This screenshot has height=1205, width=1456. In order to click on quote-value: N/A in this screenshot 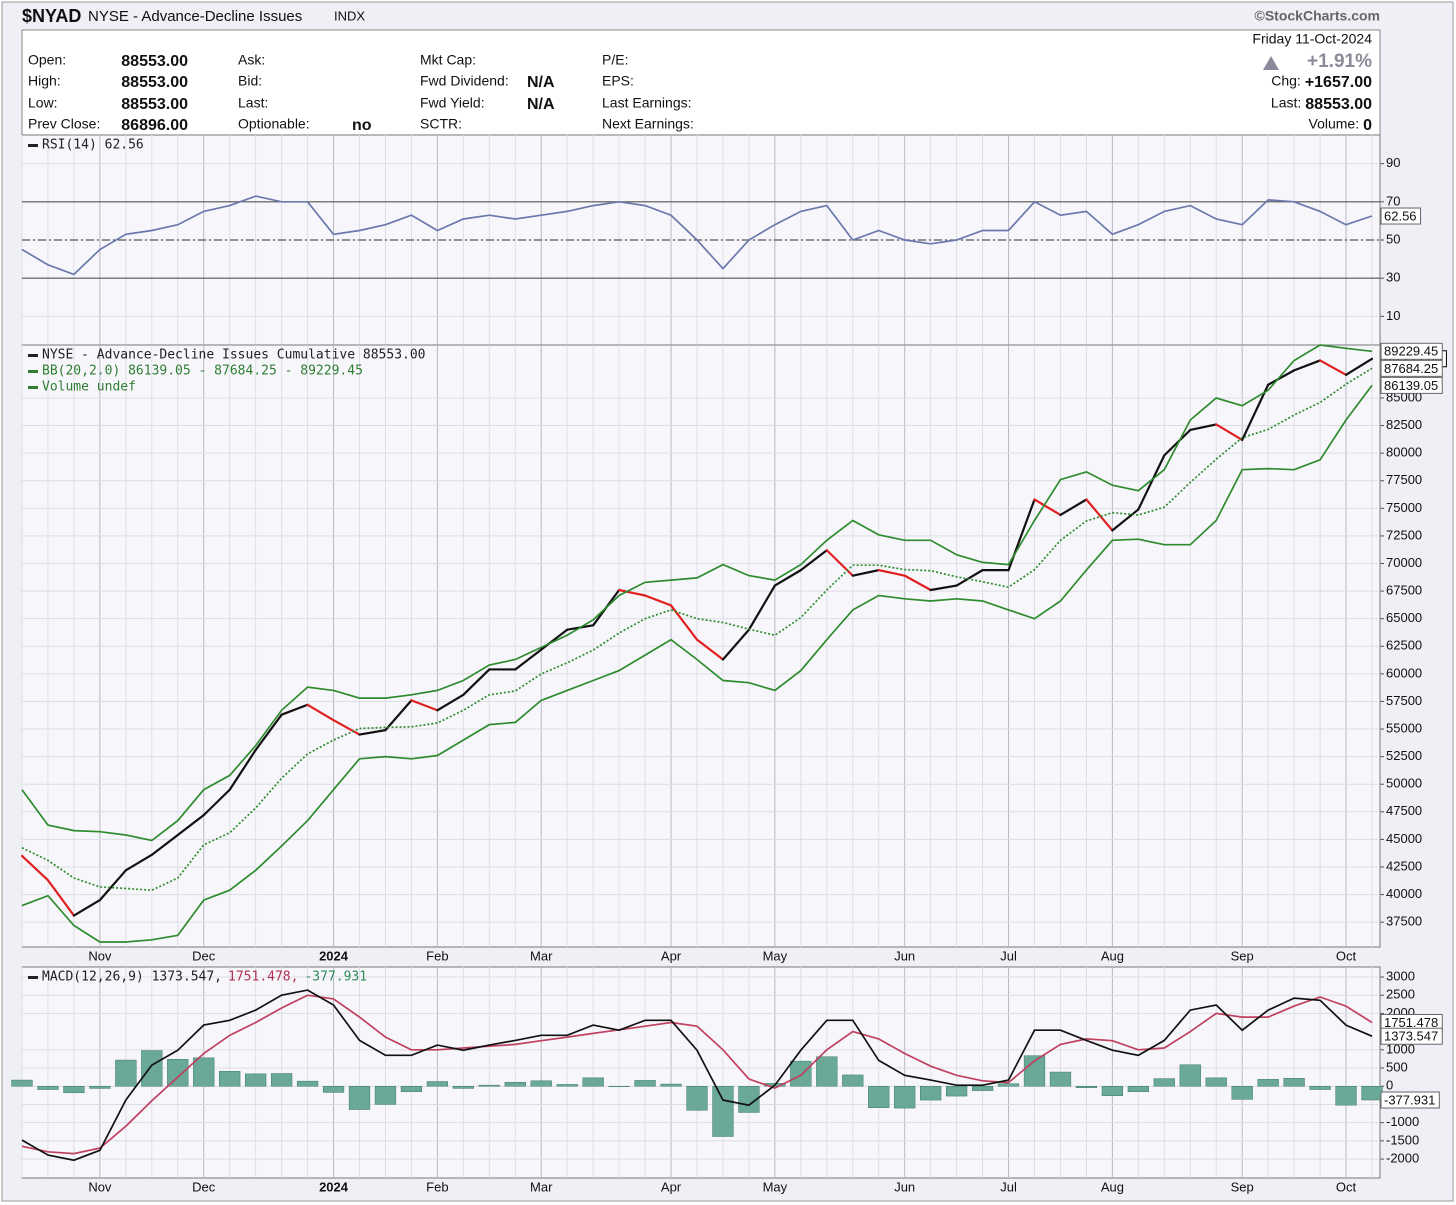, I will do `click(541, 82)`.